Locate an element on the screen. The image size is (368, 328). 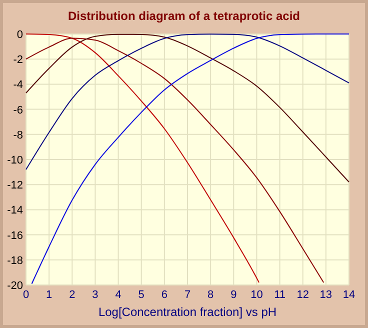
x-tick-label: 2 is located at coordinates (72, 295).